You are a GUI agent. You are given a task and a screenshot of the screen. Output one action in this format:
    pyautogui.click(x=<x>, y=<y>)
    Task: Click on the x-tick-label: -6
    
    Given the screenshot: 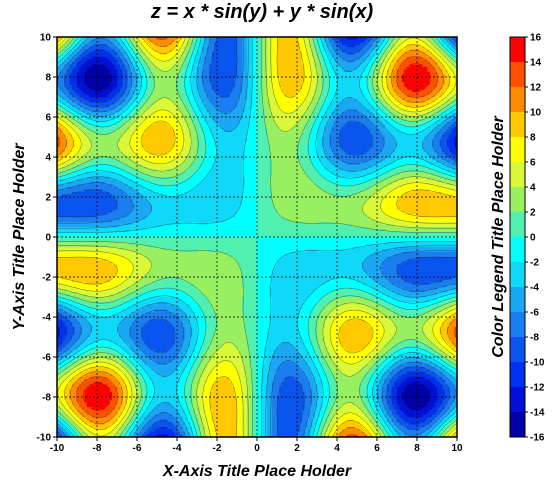 What is the action you would take?
    pyautogui.click(x=137, y=448)
    